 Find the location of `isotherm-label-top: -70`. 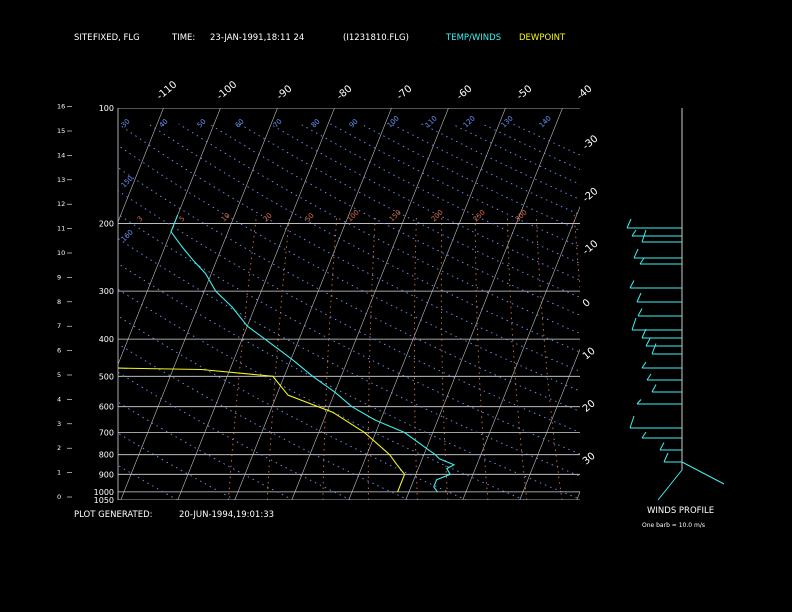

isotherm-label-top: -70 is located at coordinates (405, 92).